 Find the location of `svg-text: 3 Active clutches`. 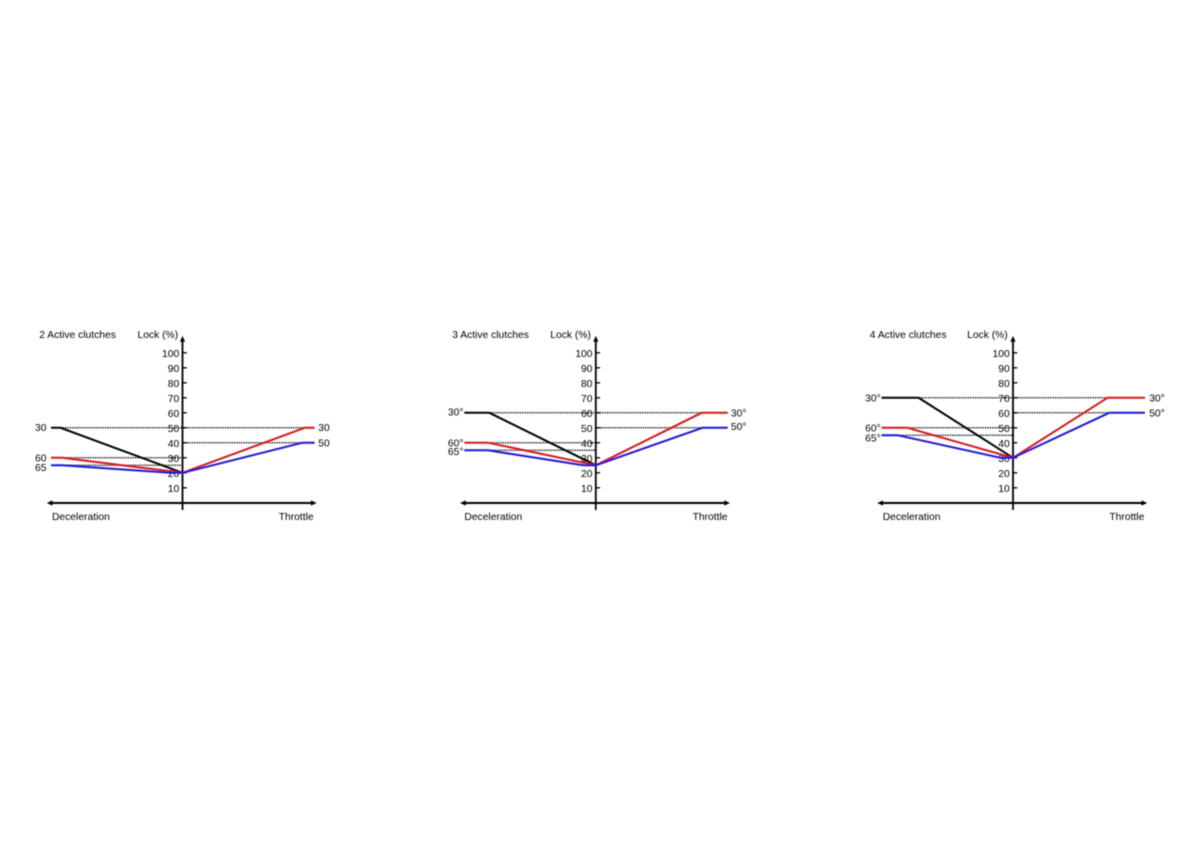

svg-text: 3 Active clutches is located at coordinates (490, 335).